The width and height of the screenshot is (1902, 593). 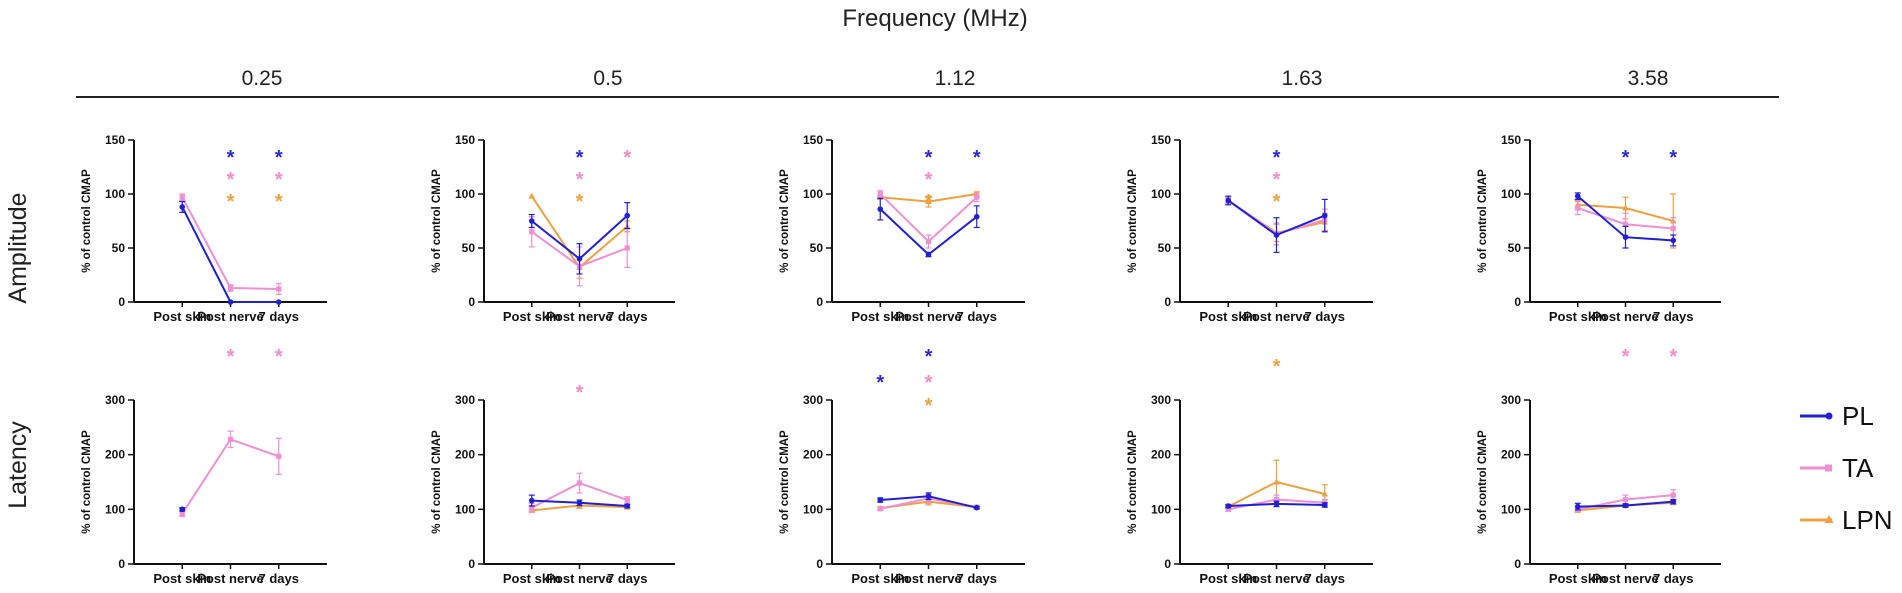 I want to click on legend-marker-pl, so click(x=1829, y=416).